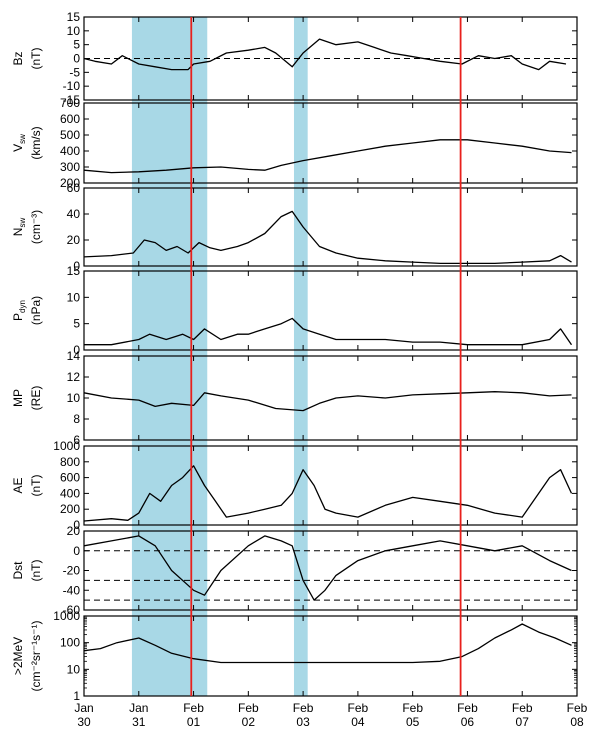 The image size is (600, 731). What do you see at coordinates (22, 306) in the screenshot?
I see `y-axis-label-subscript: dyn` at bounding box center [22, 306].